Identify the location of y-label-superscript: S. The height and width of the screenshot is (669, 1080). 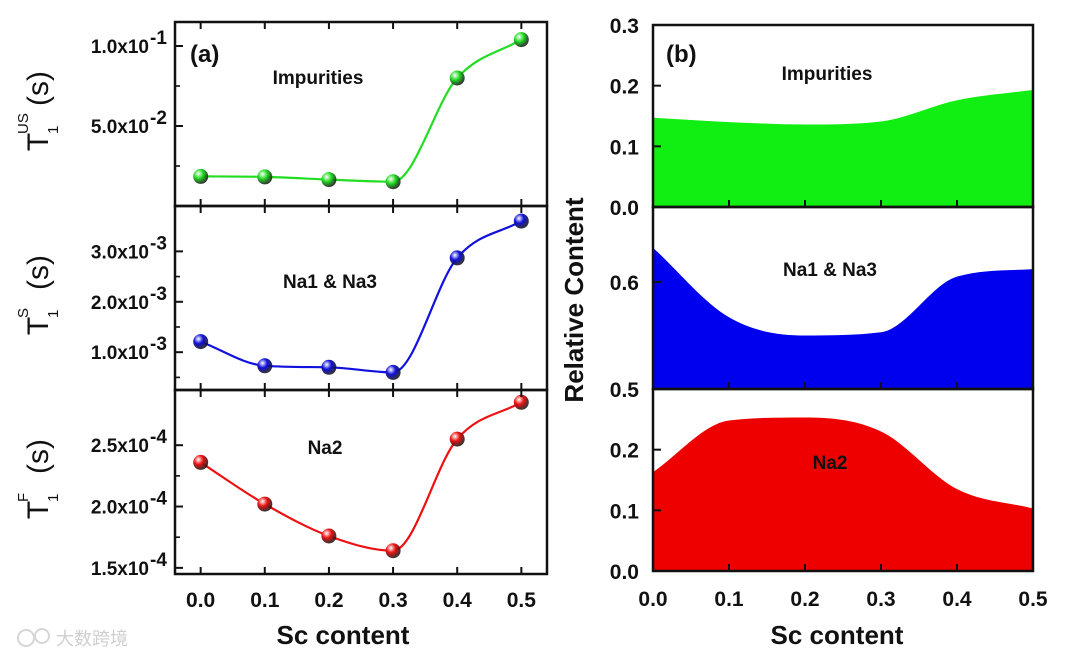
(23, 313).